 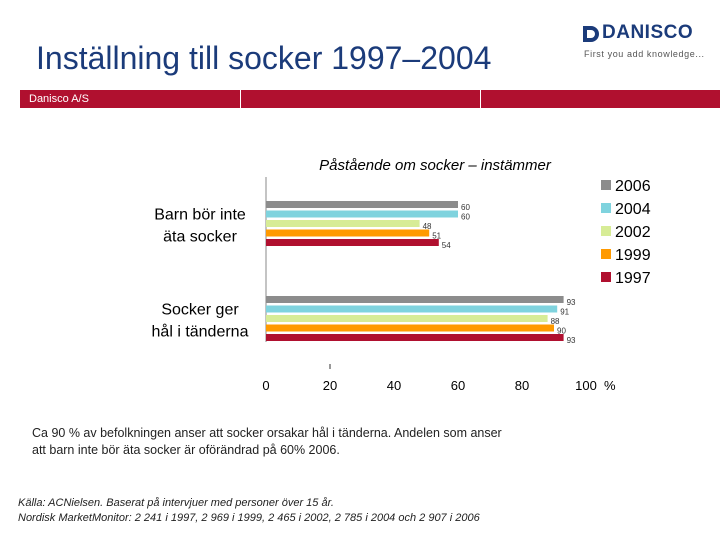 I want to click on legend-label: 2002, so click(x=633, y=232).